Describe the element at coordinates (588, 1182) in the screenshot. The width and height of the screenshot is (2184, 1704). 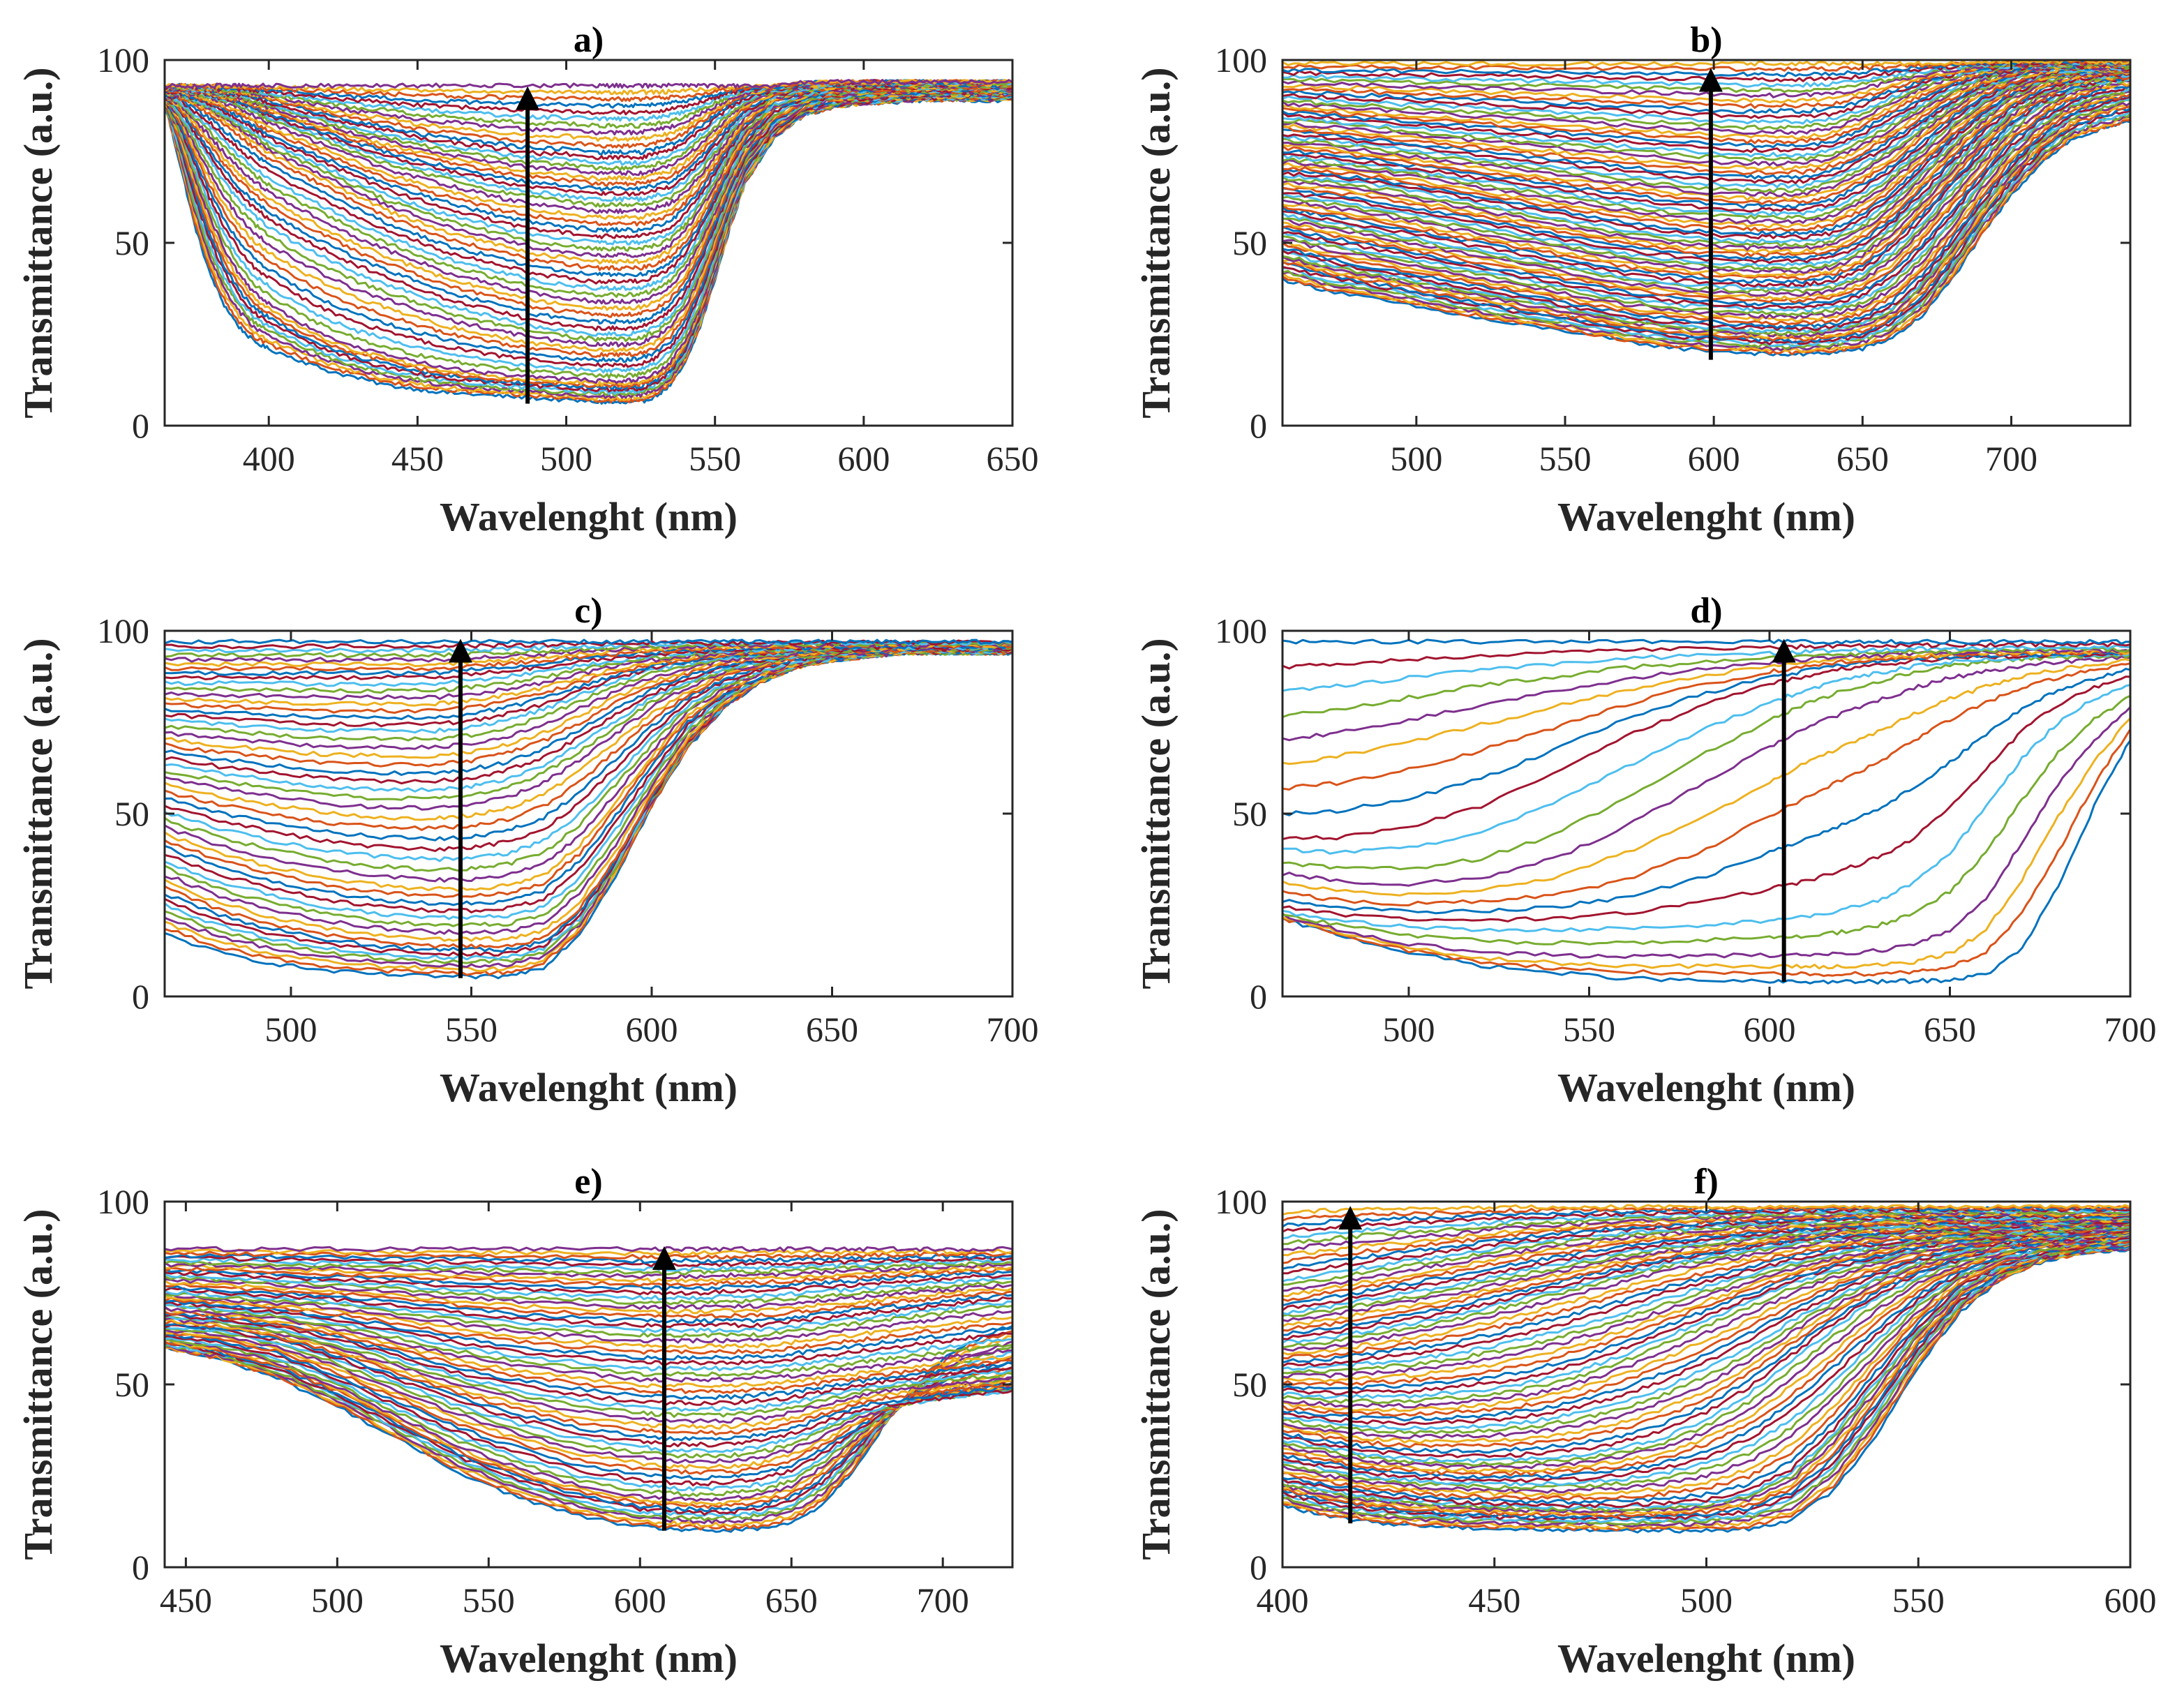
I see `panel-title: e)` at that location.